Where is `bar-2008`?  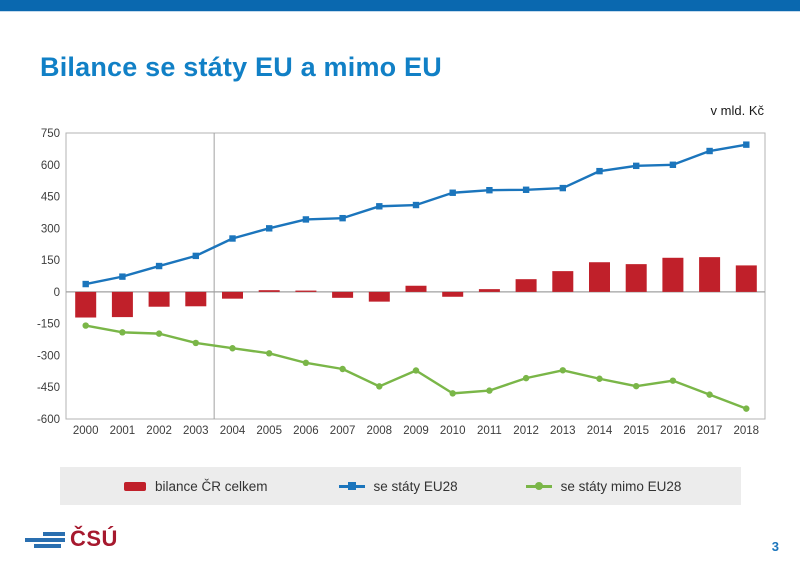 bar-2008 is located at coordinates (379, 296).